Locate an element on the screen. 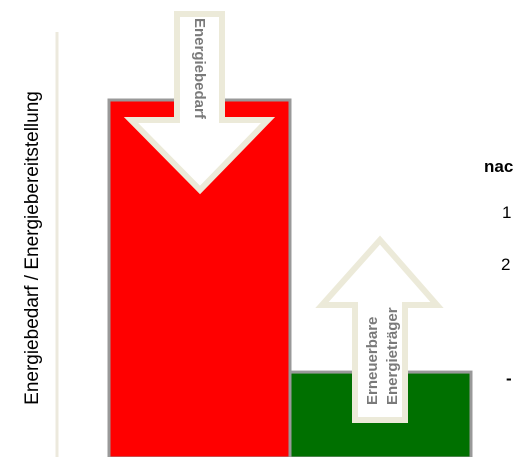 This screenshot has height=457, width=516. side-item-2: 2 is located at coordinates (505, 264).